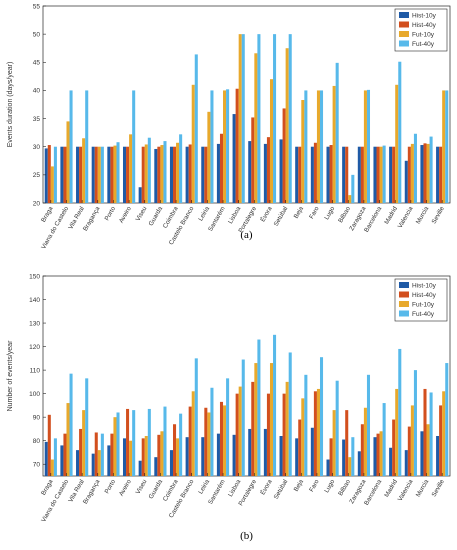 This screenshot has height=550, width=457. What do you see at coordinates (34, 394) in the screenshot?
I see `y-tick-label: 100` at bounding box center [34, 394].